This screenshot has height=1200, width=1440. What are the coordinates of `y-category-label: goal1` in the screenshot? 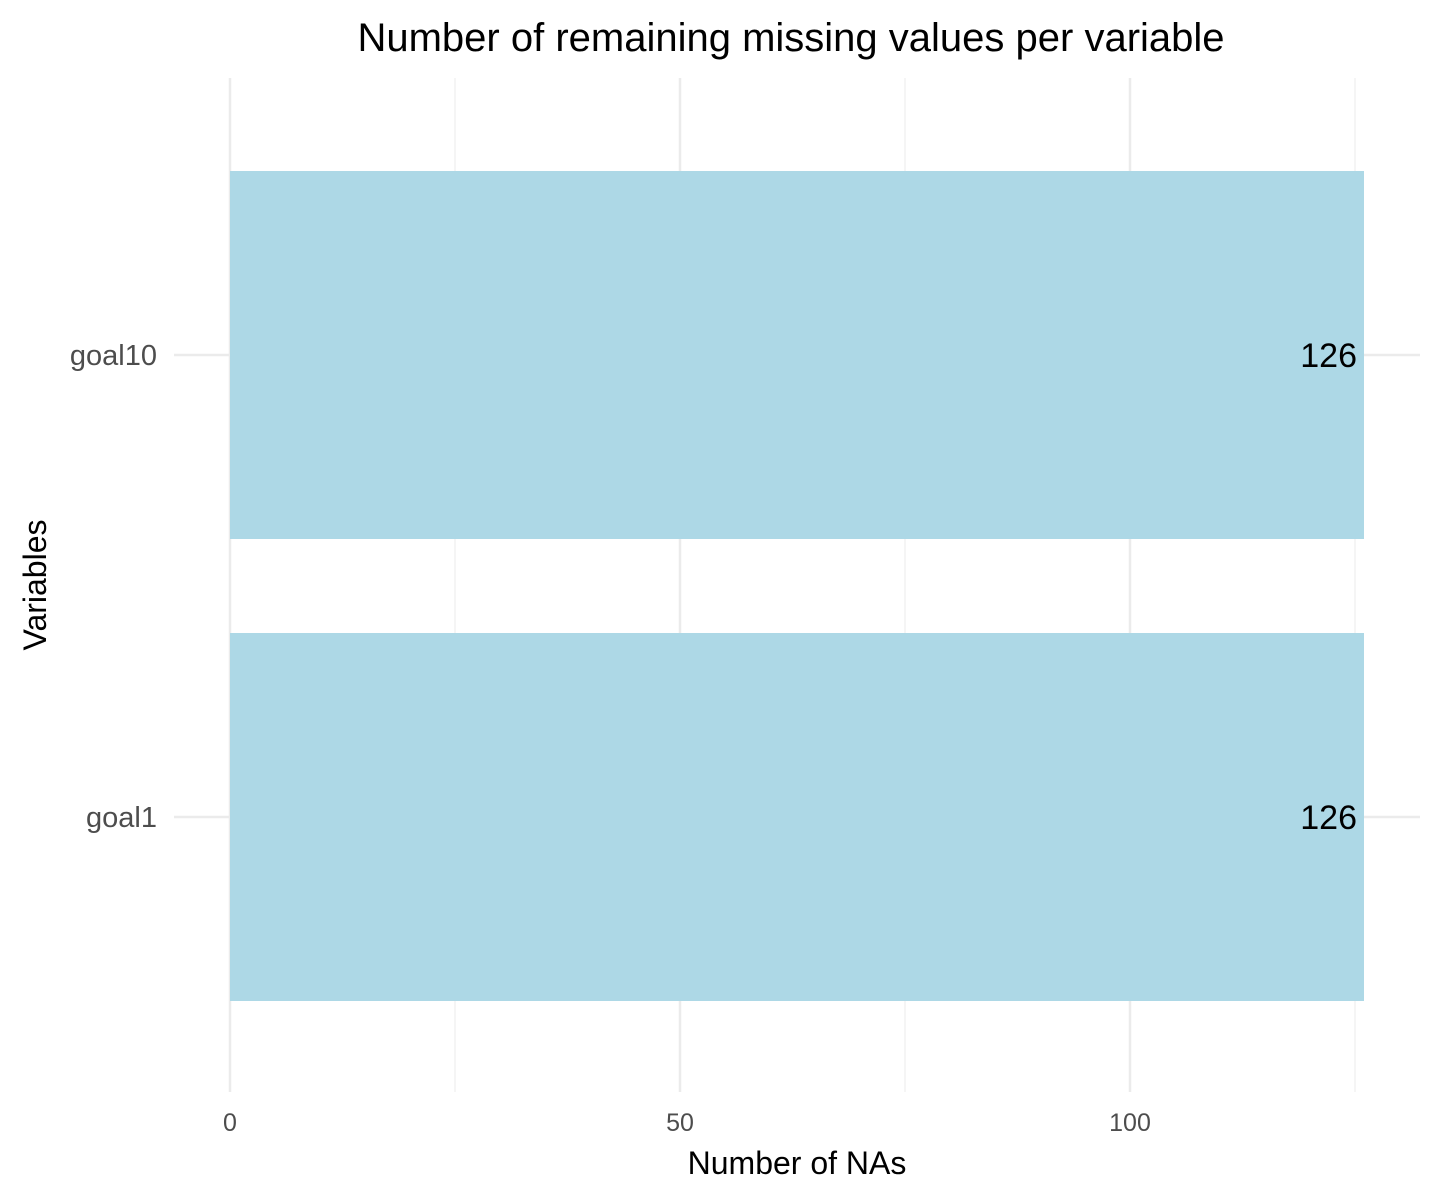 It's located at (121, 818).